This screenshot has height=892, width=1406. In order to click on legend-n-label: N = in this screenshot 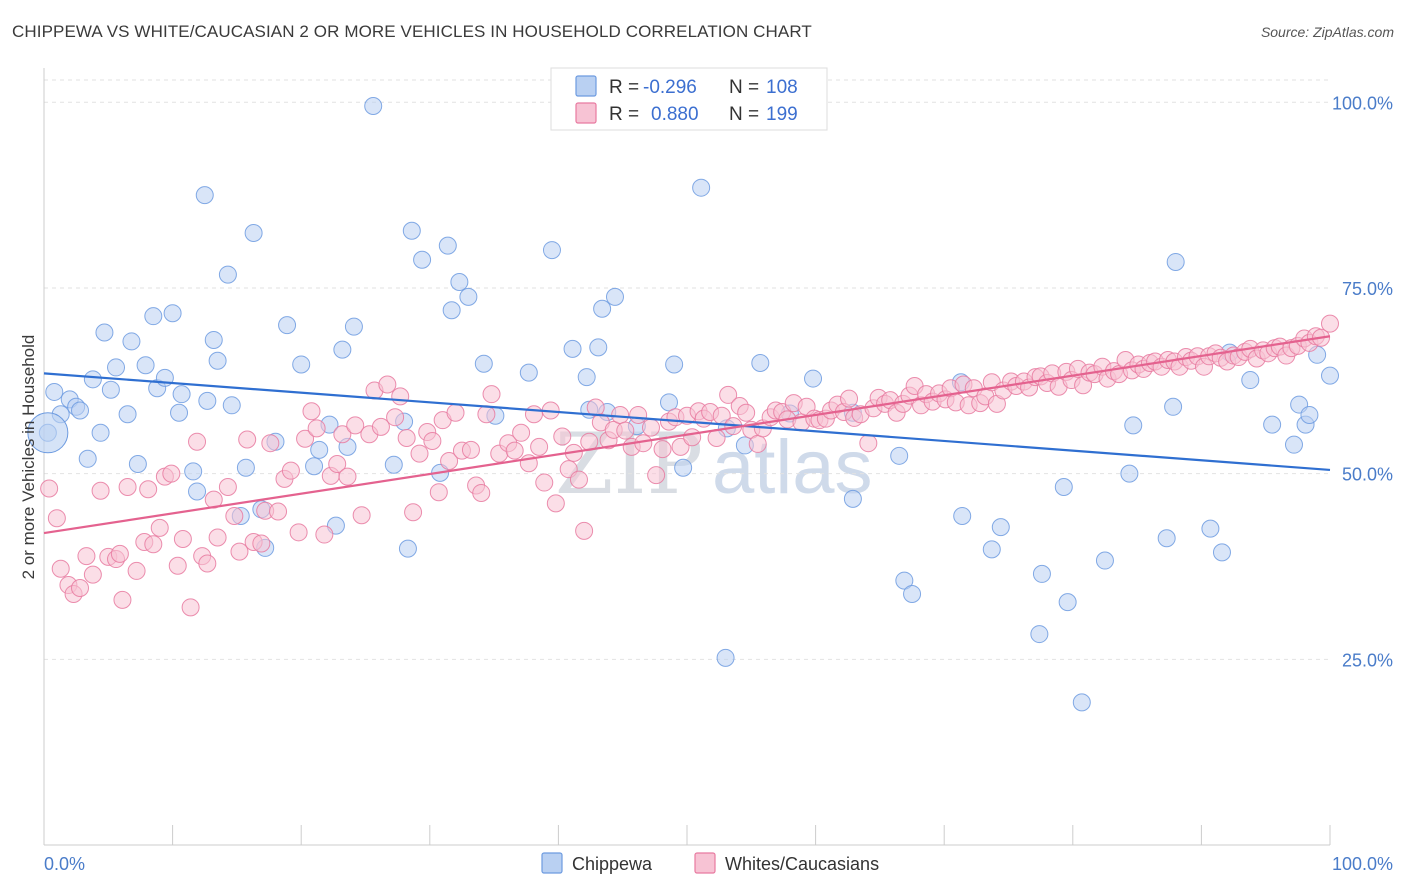, I will do `click(744, 114)`.